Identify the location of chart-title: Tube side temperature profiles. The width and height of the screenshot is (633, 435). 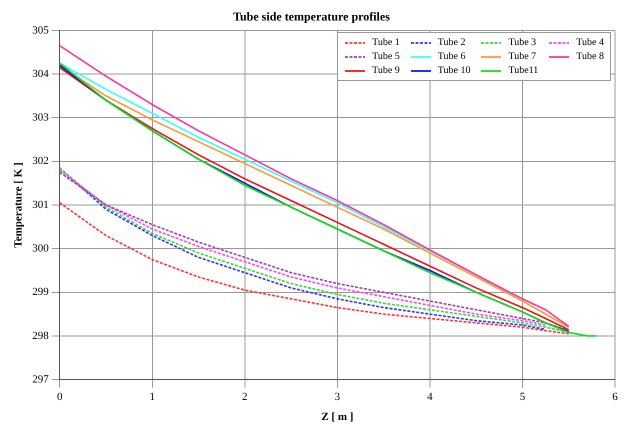
(311, 16).